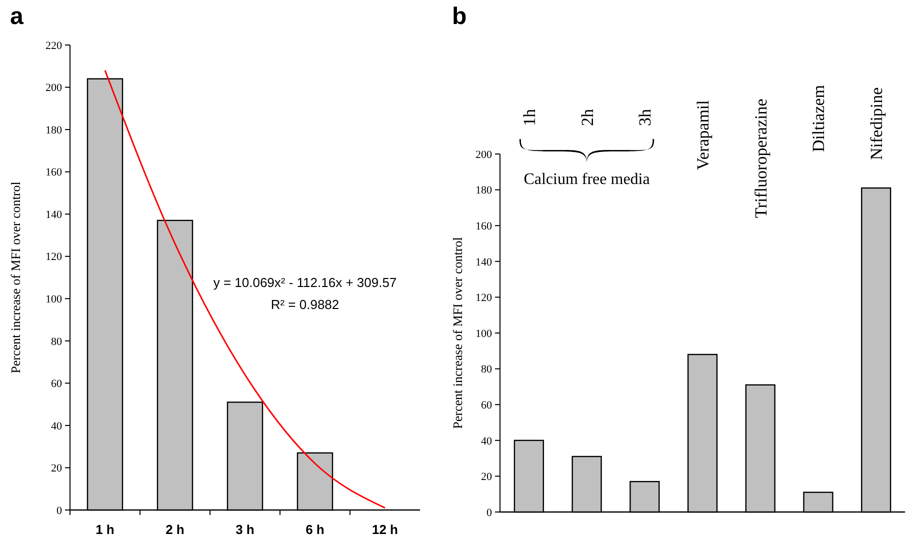 The image size is (909, 540). Describe the element at coordinates (459, 16) in the screenshot. I see `chart-title: b` at that location.